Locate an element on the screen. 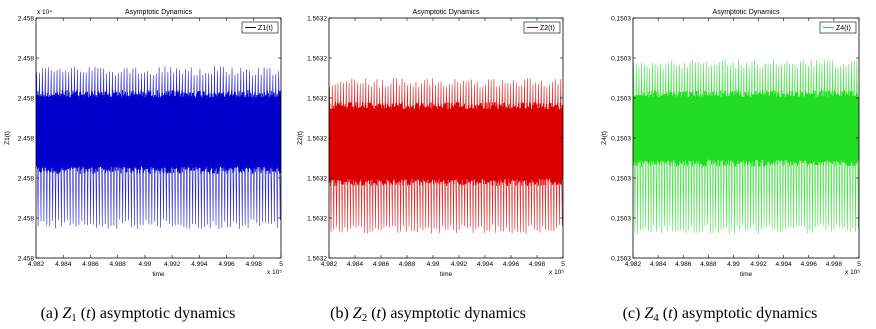 The width and height of the screenshot is (876, 329). legend-label: Z1(t) is located at coordinates (265, 28).